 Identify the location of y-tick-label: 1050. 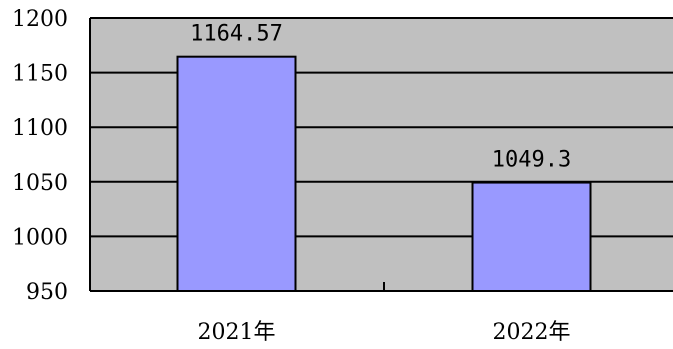
(40, 183).